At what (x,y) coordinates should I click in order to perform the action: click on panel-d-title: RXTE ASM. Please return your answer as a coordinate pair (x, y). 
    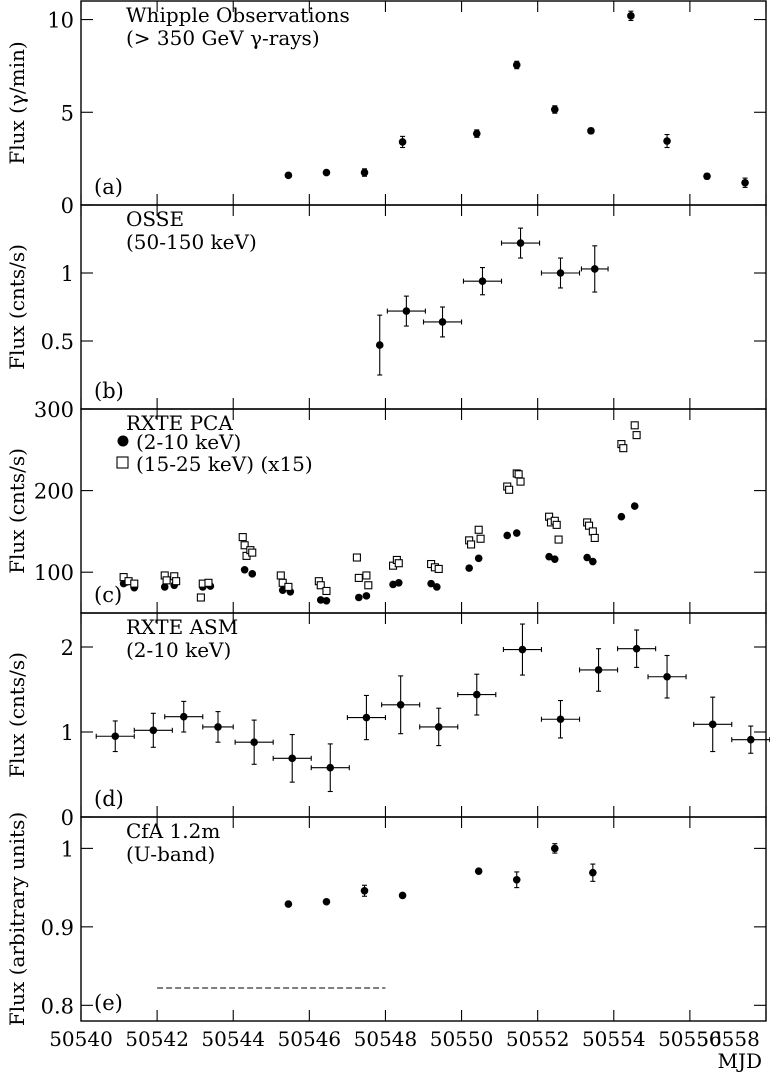
    Looking at the image, I should click on (182, 627).